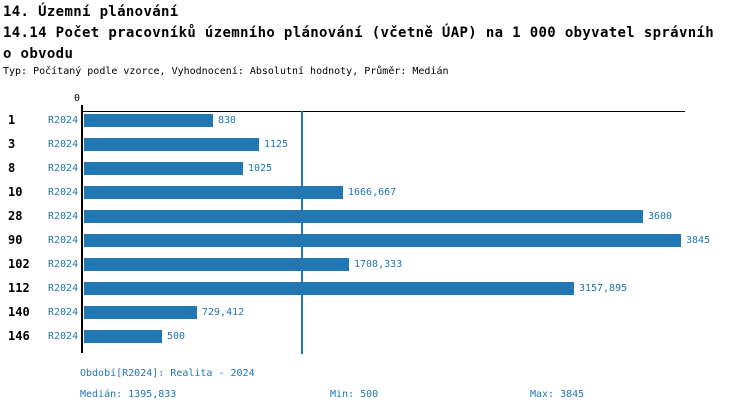 The height and width of the screenshot is (414, 750). I want to click on y-axis-line, so click(82, 229).